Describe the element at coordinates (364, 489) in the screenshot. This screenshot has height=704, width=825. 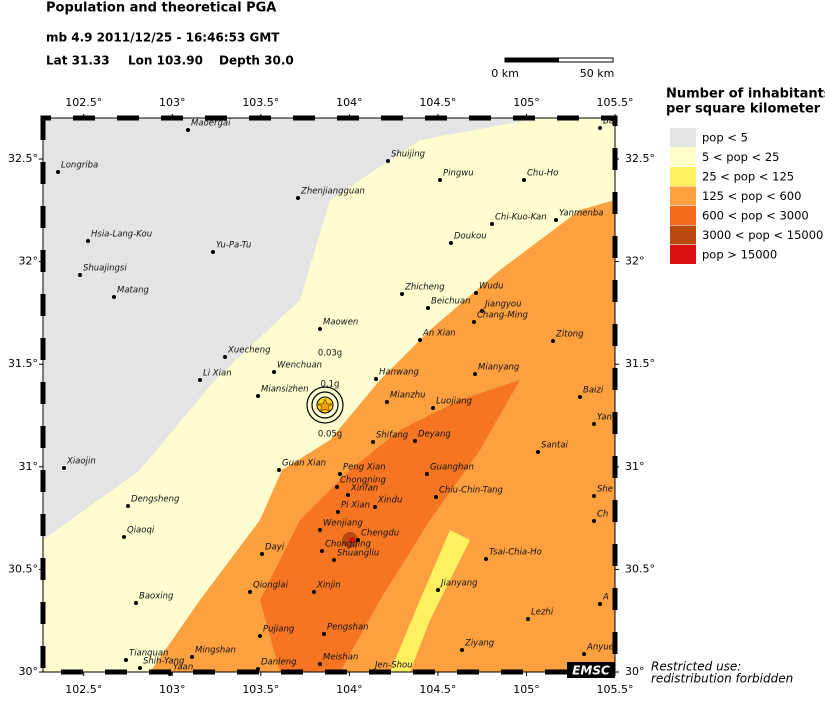
I see `place-label: Xinfan` at that location.